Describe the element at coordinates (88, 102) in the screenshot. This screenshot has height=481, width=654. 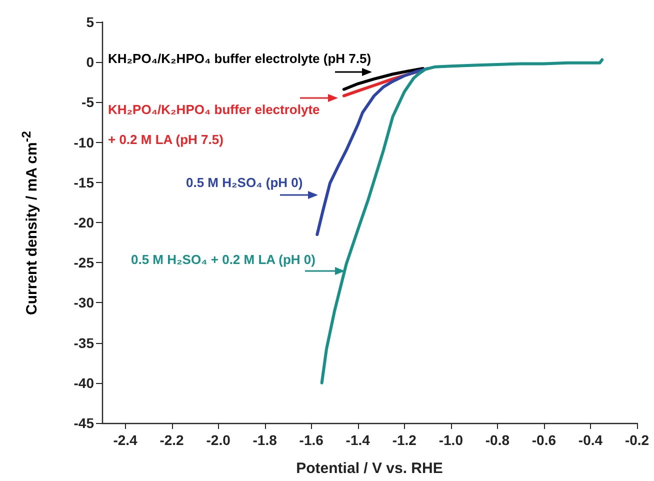
I see `y-tick-label: -5` at that location.